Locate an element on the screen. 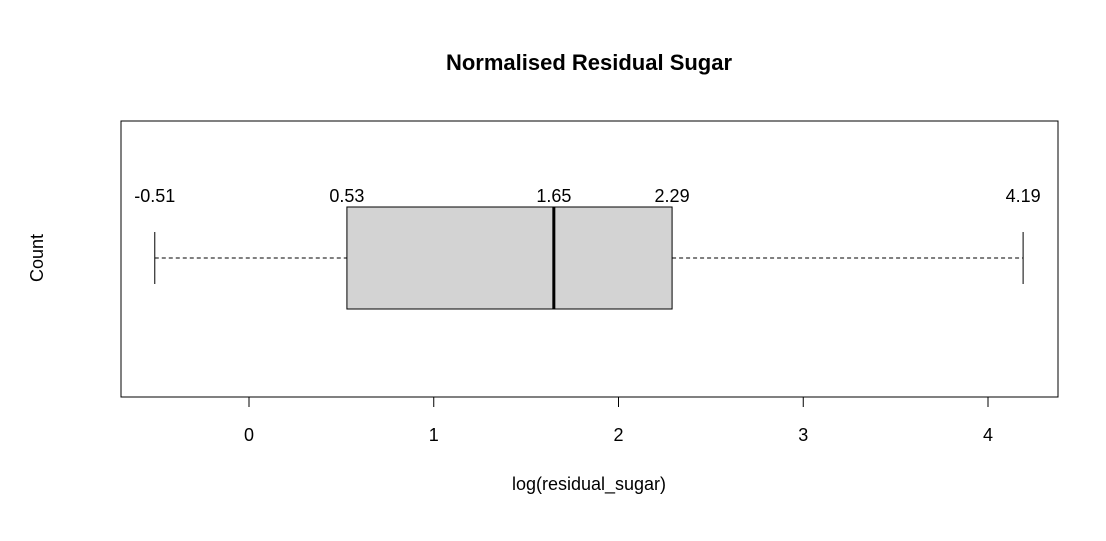  iqr-box is located at coordinates (509, 258).